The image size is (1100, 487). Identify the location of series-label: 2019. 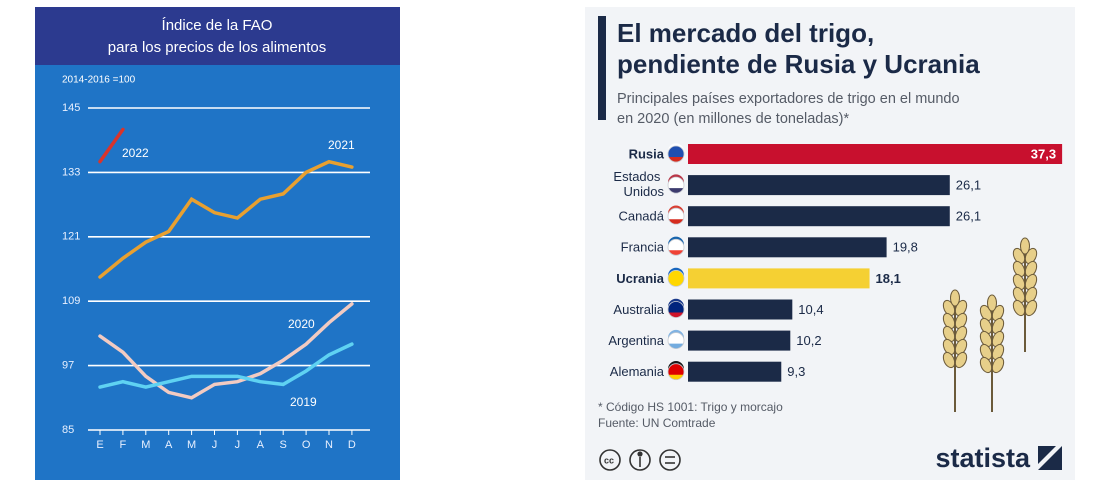
(303, 402).